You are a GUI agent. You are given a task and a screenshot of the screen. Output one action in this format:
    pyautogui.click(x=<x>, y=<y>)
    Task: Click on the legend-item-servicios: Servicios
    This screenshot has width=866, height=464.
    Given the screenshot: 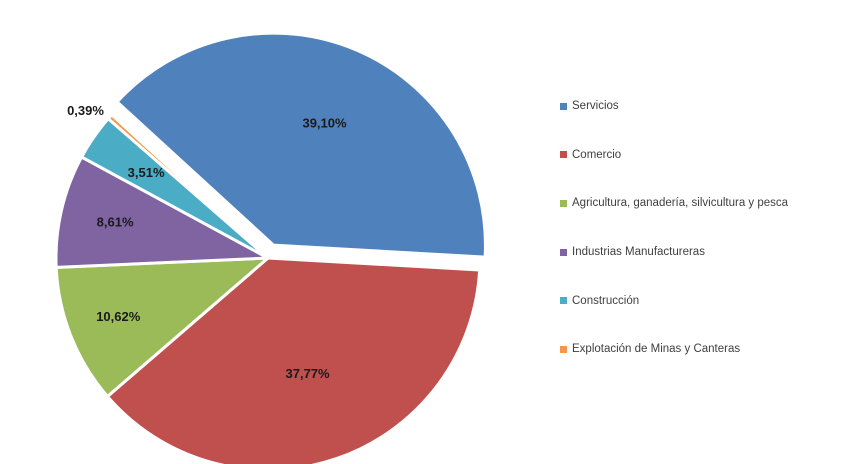 What is the action you would take?
    pyautogui.click(x=713, y=106)
    